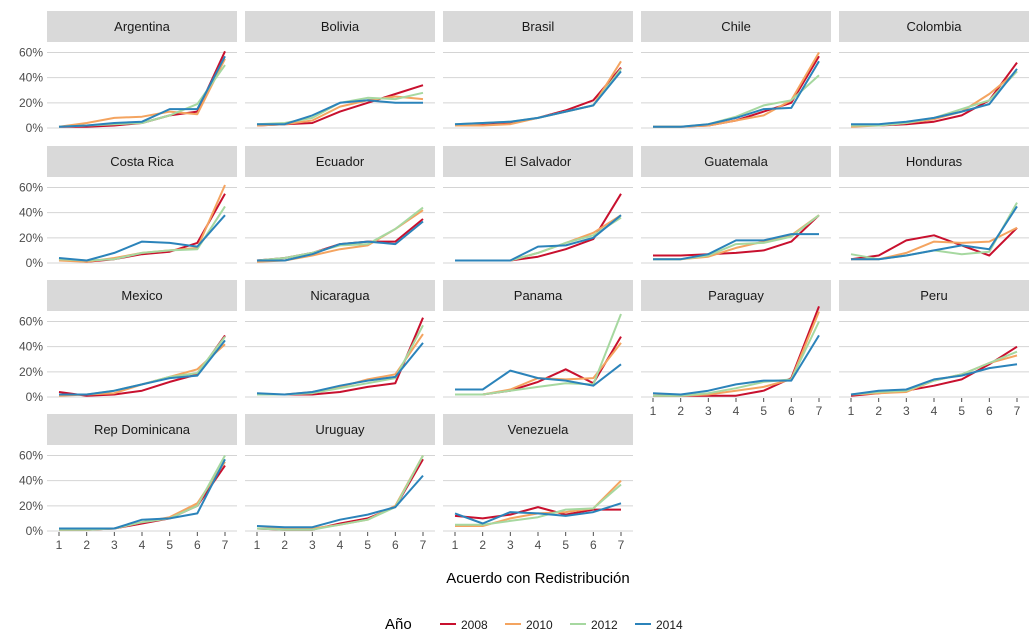  I want to click on panel-argentina: Argentina 0% 20% 40% 60%, so click(128, 73).